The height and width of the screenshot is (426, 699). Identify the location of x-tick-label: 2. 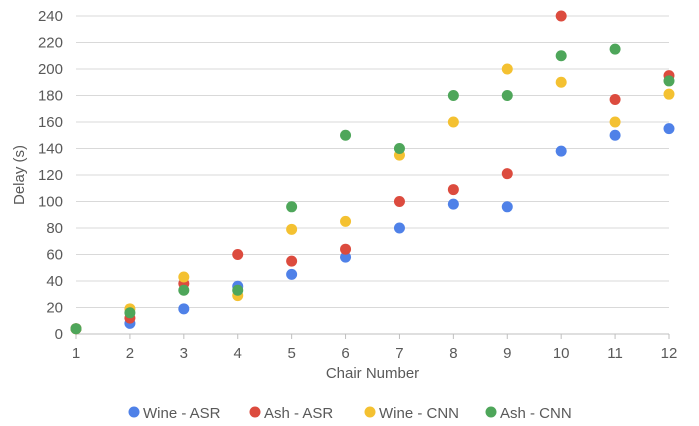
(130, 353).